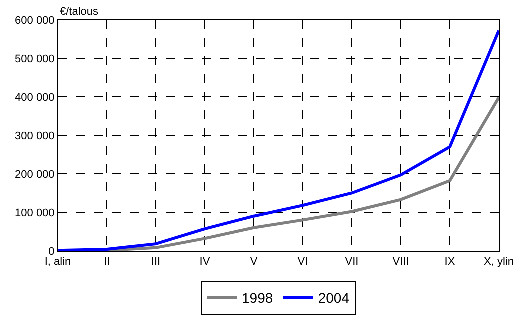 The width and height of the screenshot is (525, 327). What do you see at coordinates (258, 298) in the screenshot?
I see `legend-label: 1998` at bounding box center [258, 298].